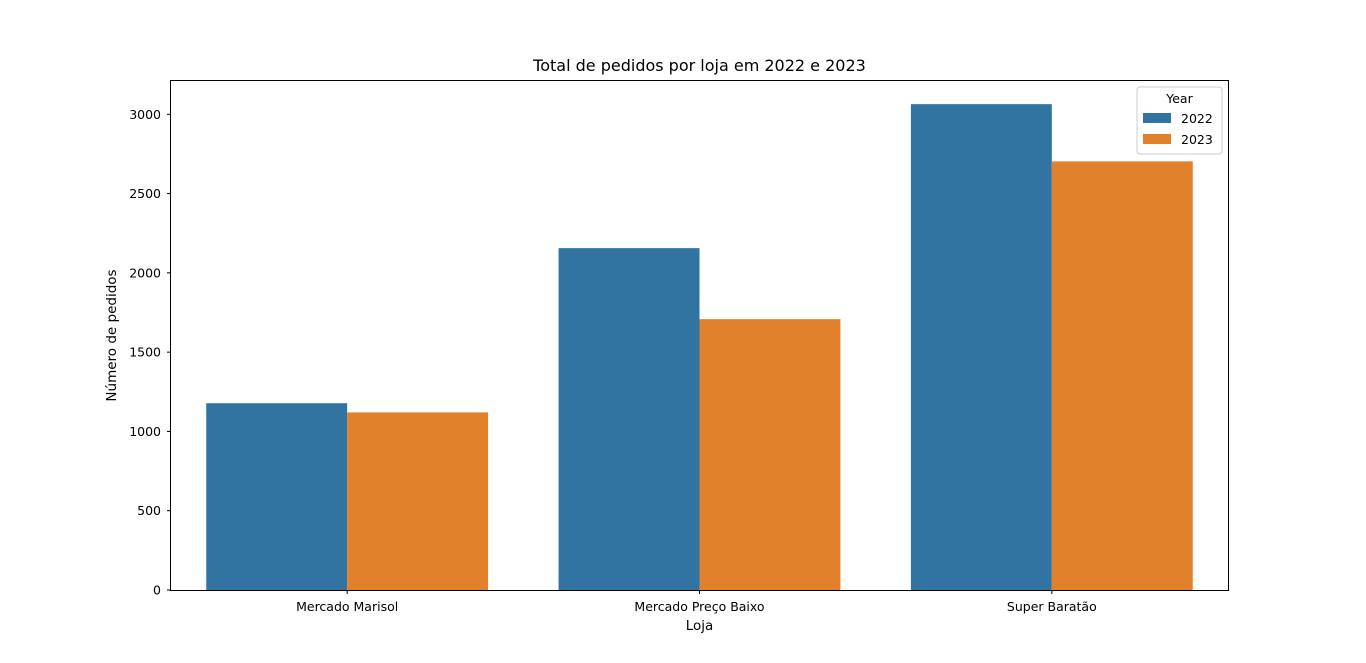 This screenshot has height=663, width=1366. I want to click on y-axis-ticks: 0 500 1000 1500 2000 2500 3000, so click(150, 352).